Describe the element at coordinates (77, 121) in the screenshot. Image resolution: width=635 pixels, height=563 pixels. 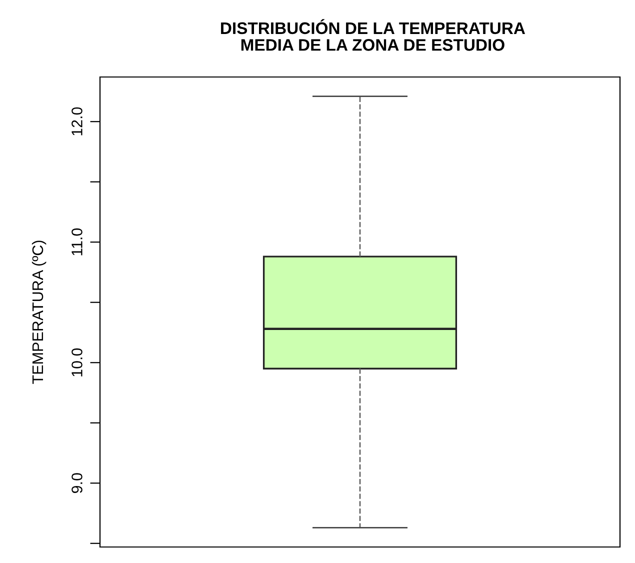
I see `y-tick-label: 12.0` at that location.